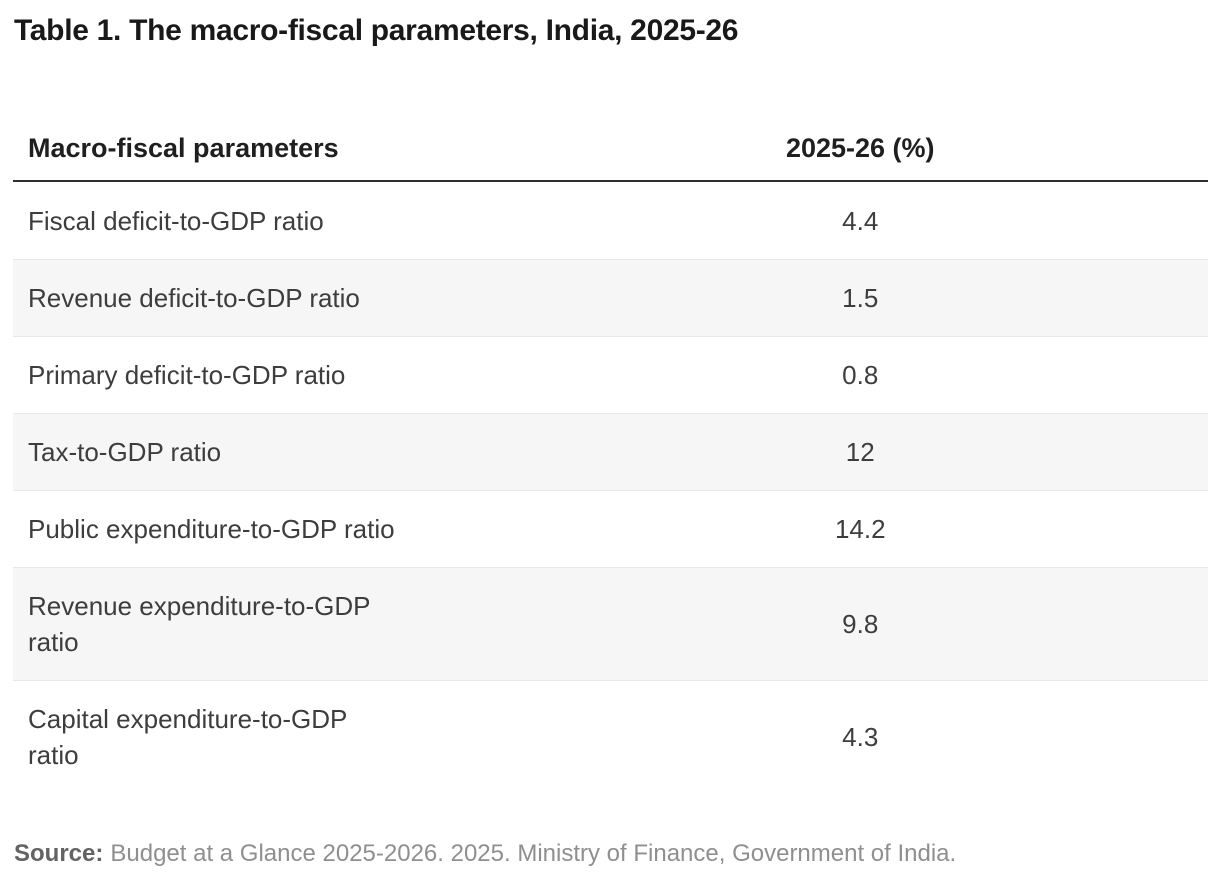 Image resolution: width=1220 pixels, height=872 pixels. What do you see at coordinates (187, 375) in the screenshot?
I see `parameter-label: Primary deficit-to-GDP ratio` at bounding box center [187, 375].